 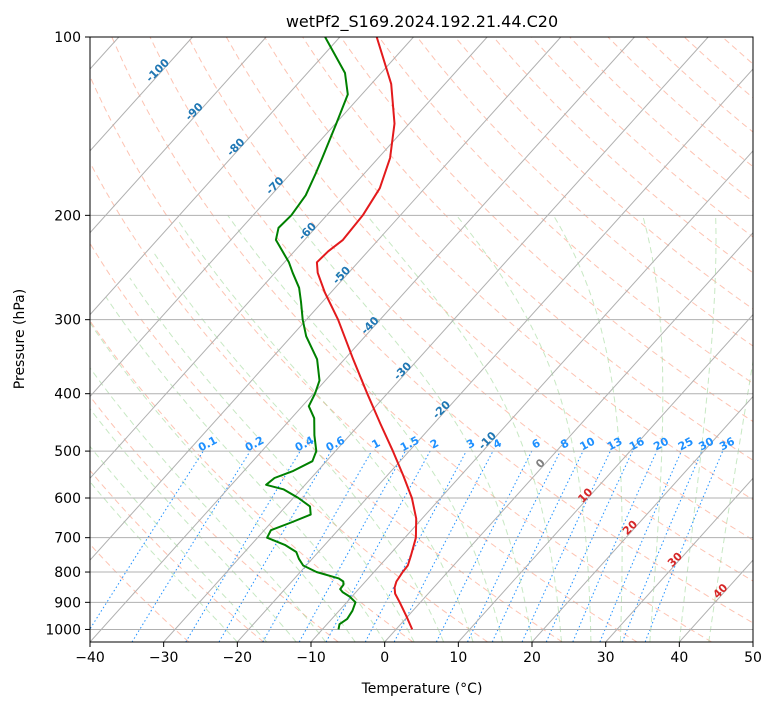 What do you see at coordinates (164, 658) in the screenshot?
I see `x-tick-label: −30` at bounding box center [164, 658].